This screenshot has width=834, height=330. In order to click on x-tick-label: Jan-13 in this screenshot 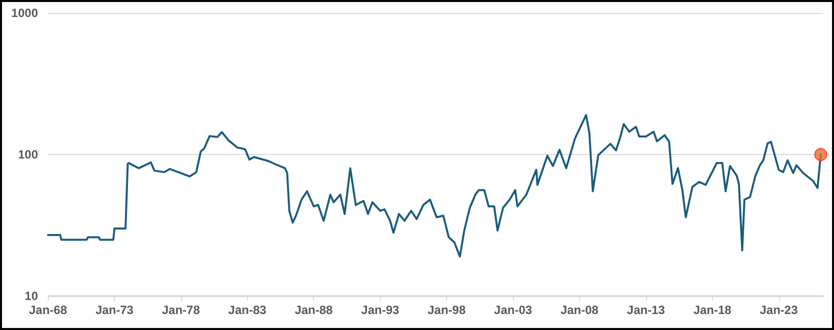, I will do `click(646, 310)`.